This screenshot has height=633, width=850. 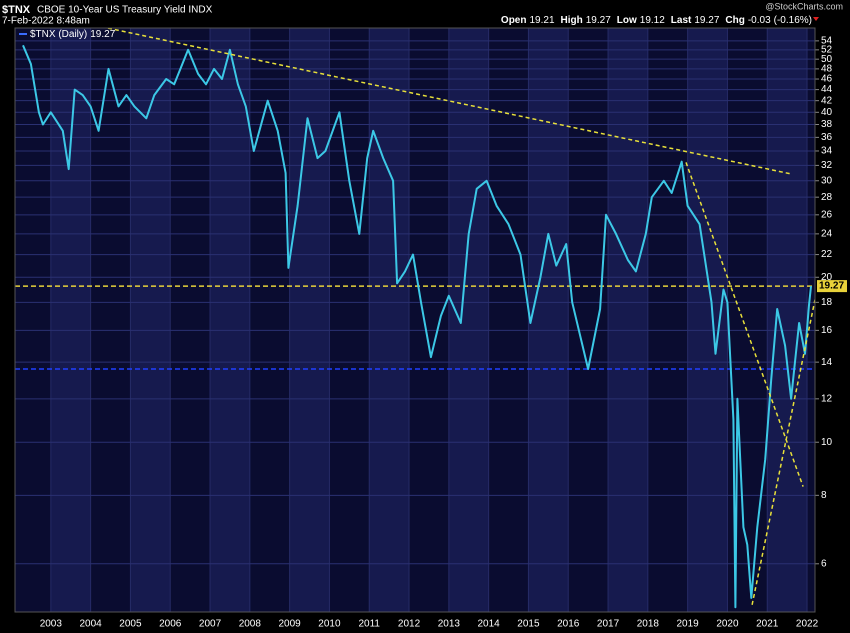 What do you see at coordinates (827, 79) in the screenshot?
I see `y-tick-label: 46` at bounding box center [827, 79].